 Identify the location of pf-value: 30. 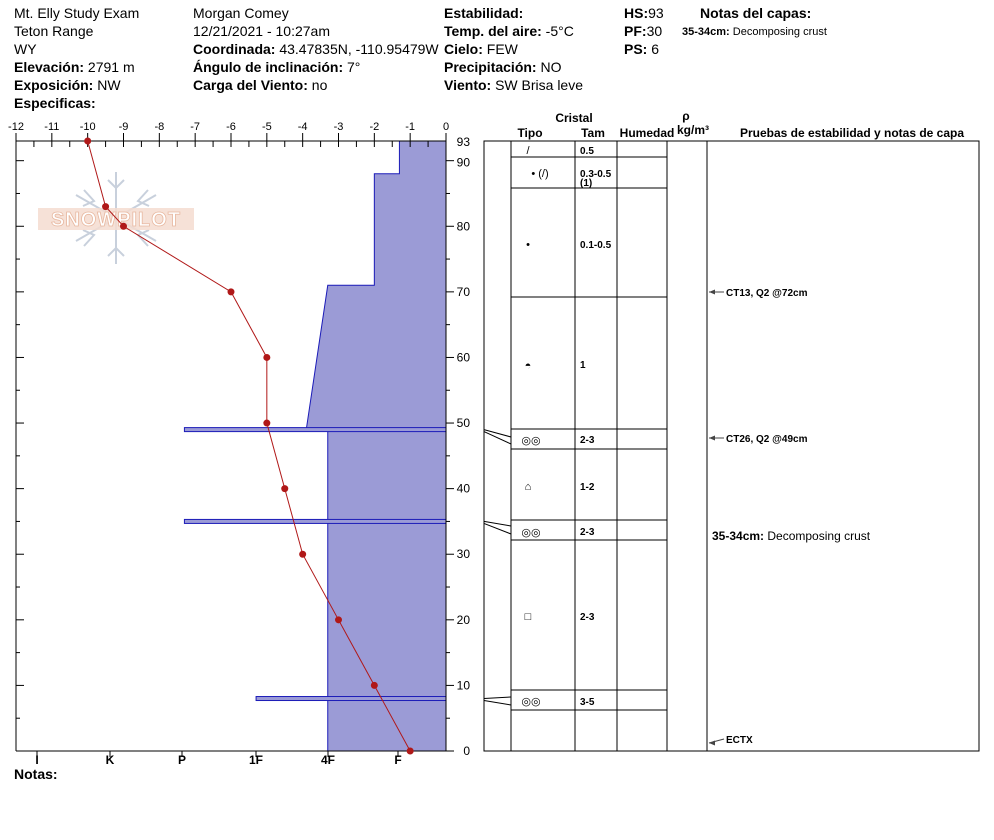
(654, 31).